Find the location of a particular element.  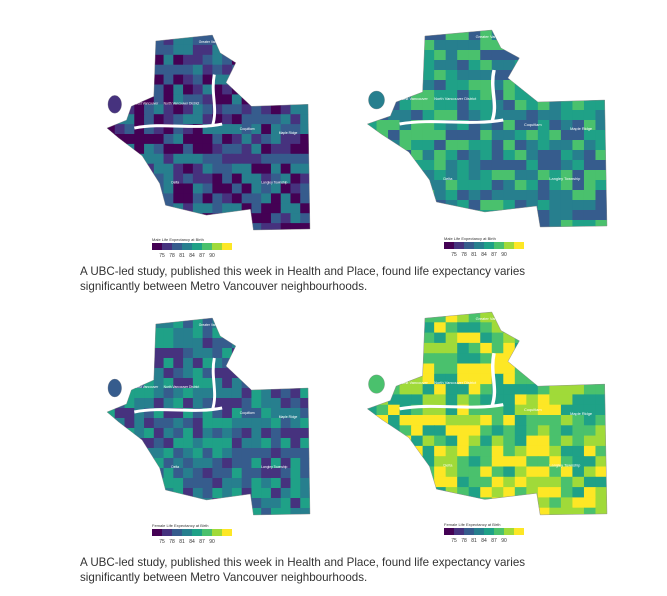

place-label: Greater Vancouver A is located at coordinates (494, 37).